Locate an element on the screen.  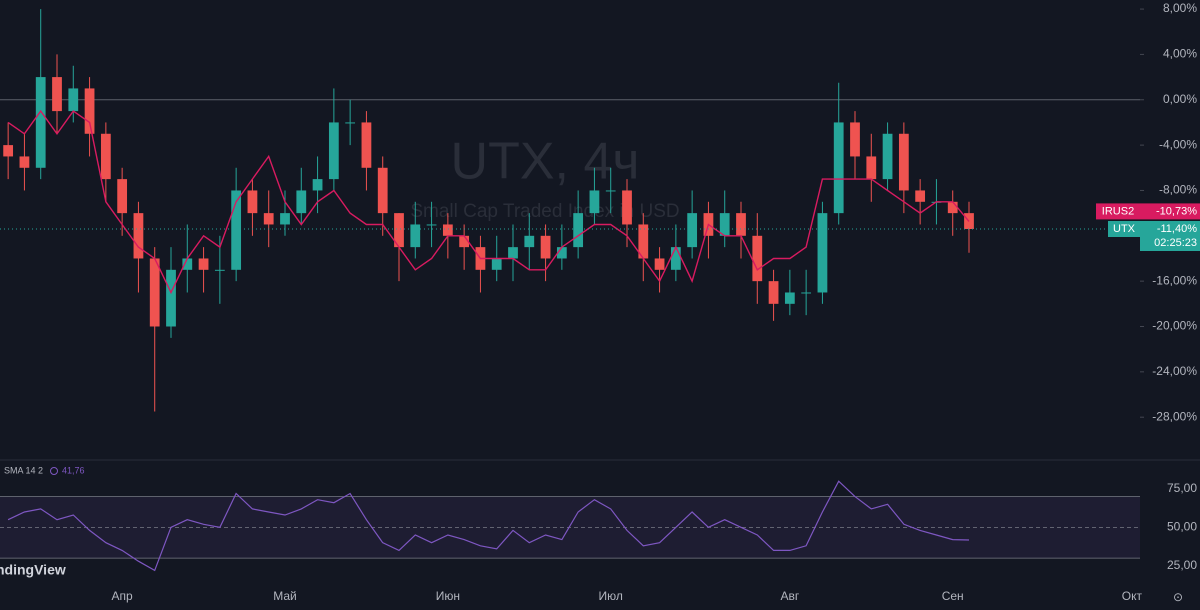
name-box is located at coordinates (1124, 229).